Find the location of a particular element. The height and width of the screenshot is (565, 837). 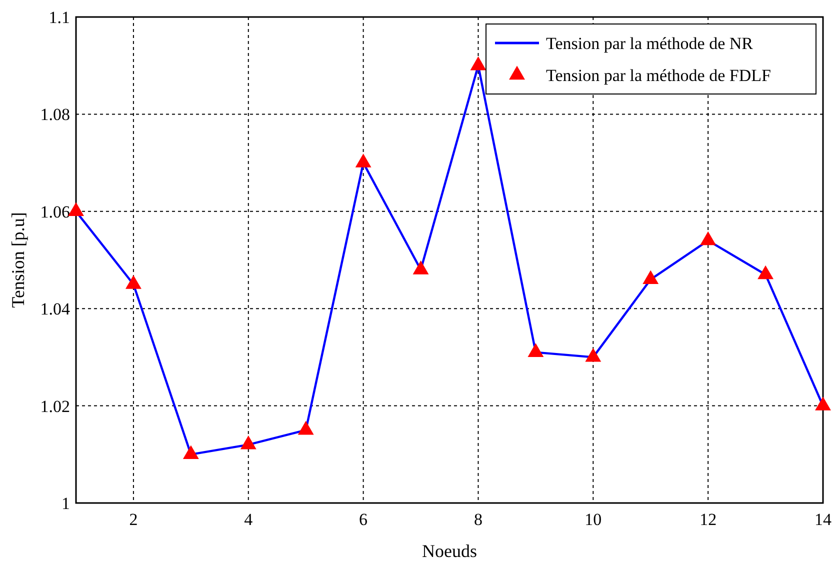

y-tick-label: 1.1 is located at coordinates (59, 17).